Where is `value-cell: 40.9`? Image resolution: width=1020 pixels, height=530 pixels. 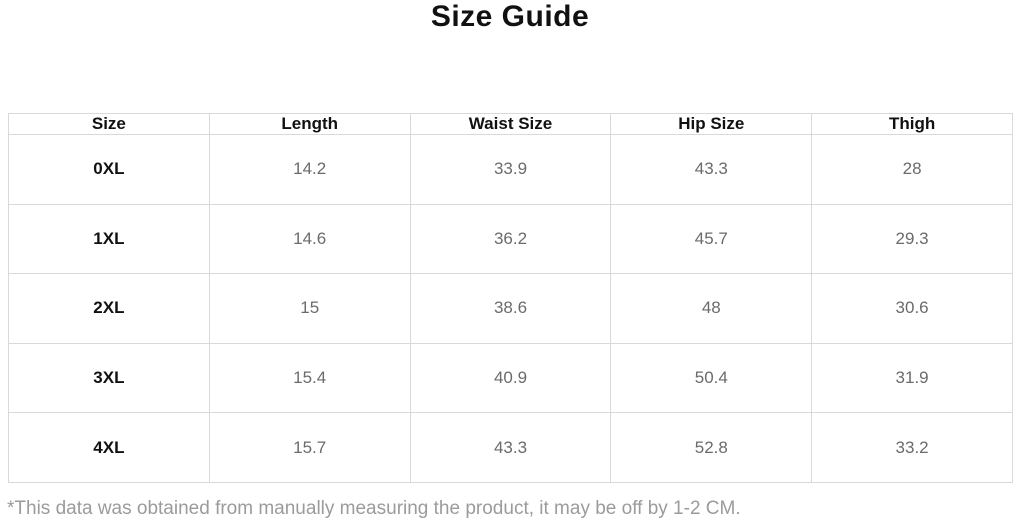 value-cell: 40.9 is located at coordinates (510, 378).